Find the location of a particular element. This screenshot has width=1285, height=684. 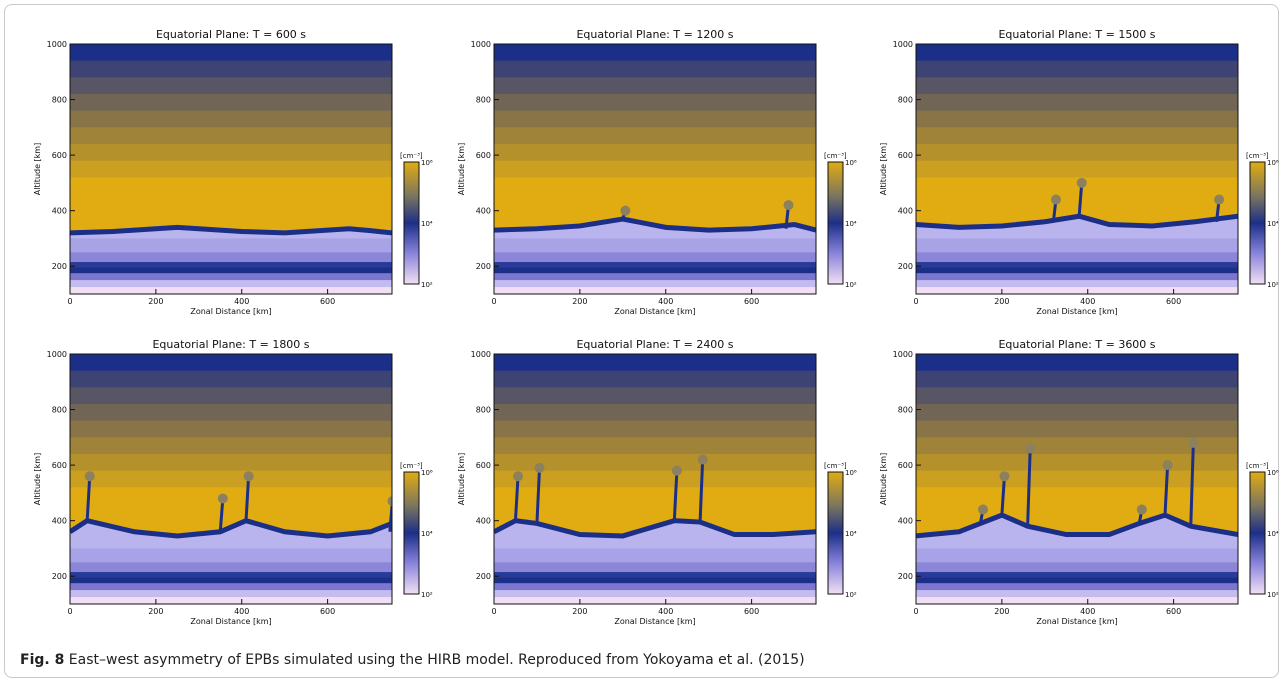

panel-title: Equatorial Plane: T = 1200 s is located at coordinates (654, 34).